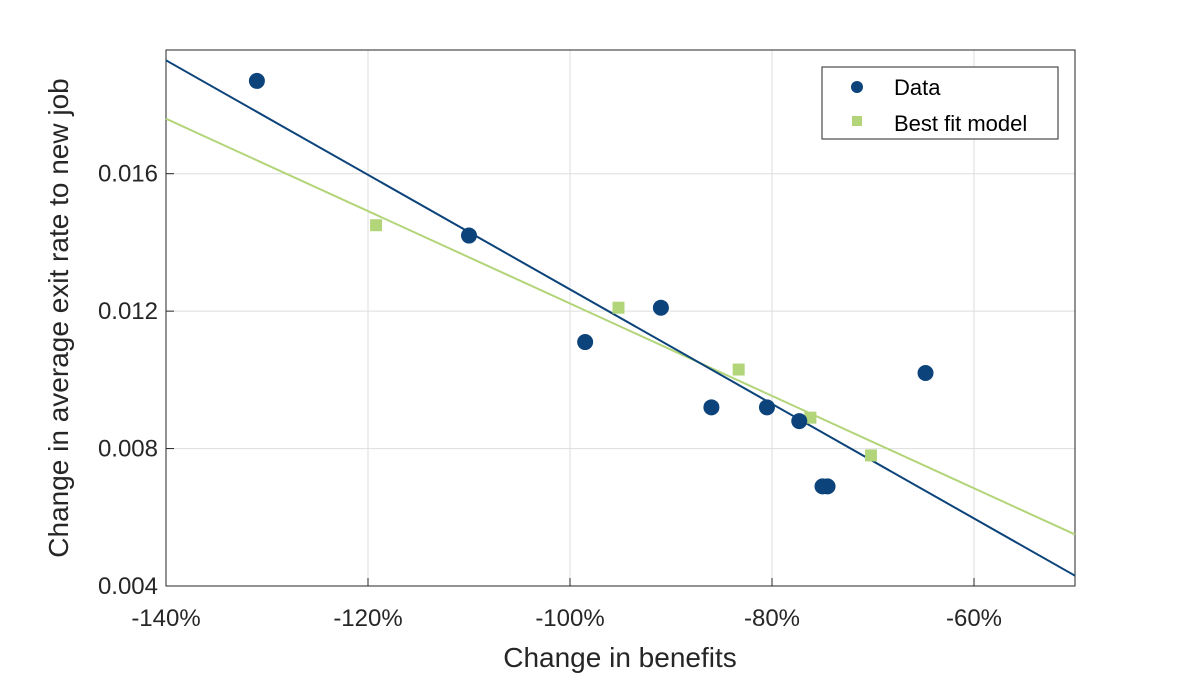  Describe the element at coordinates (974, 618) in the screenshot. I see `x-tick-label: -60%` at that location.